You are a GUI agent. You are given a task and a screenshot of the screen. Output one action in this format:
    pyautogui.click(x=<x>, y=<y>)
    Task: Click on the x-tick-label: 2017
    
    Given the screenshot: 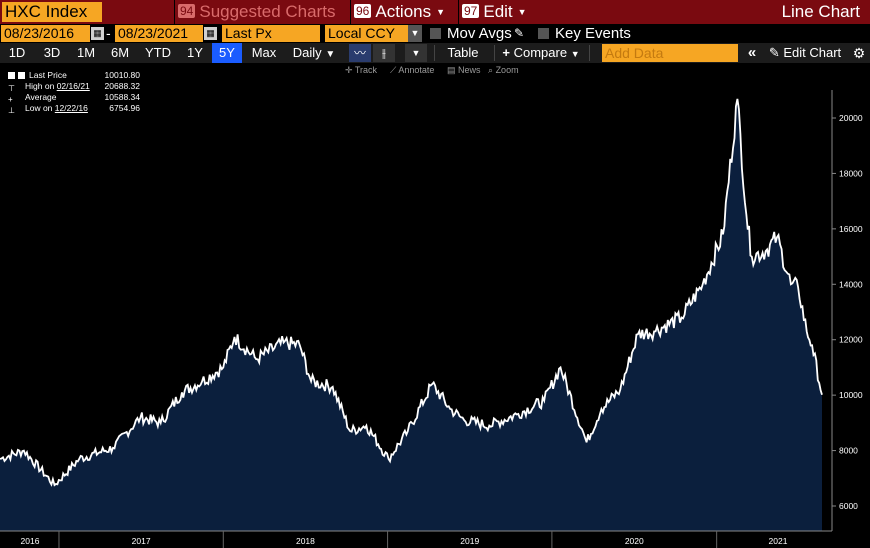 What is the action you would take?
    pyautogui.click(x=141, y=541)
    